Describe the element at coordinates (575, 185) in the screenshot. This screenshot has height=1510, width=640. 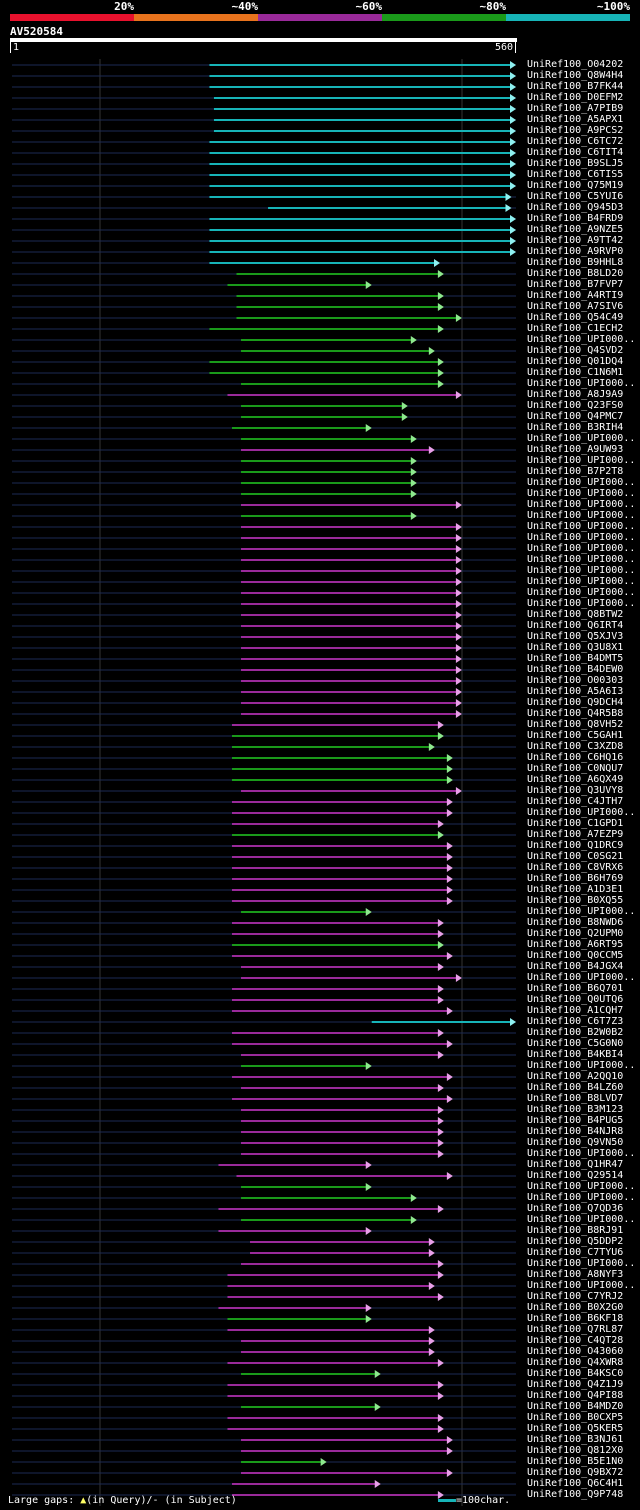
I see `hit-label: UniRef100_Q75M19` at that location.